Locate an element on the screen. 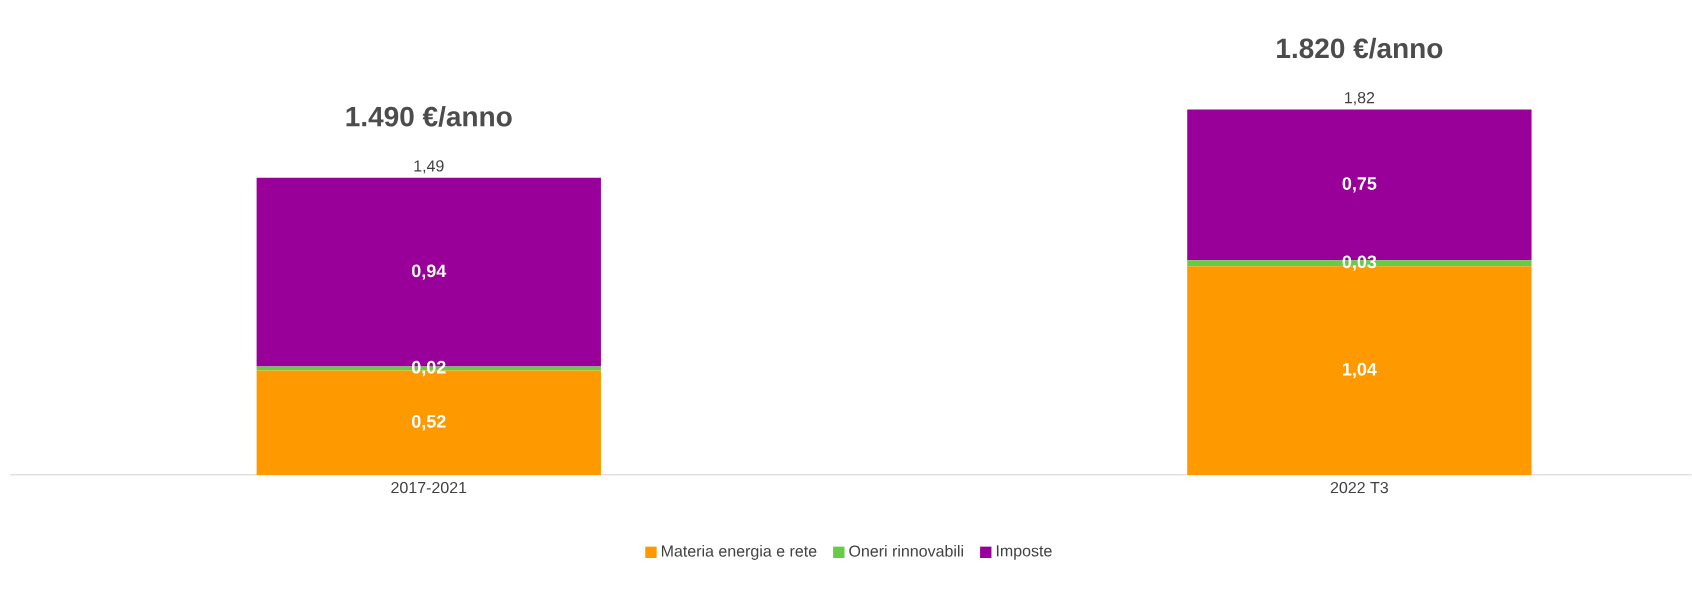 This screenshot has height=590, width=1692. data-label: 0,94 is located at coordinates (429, 272).